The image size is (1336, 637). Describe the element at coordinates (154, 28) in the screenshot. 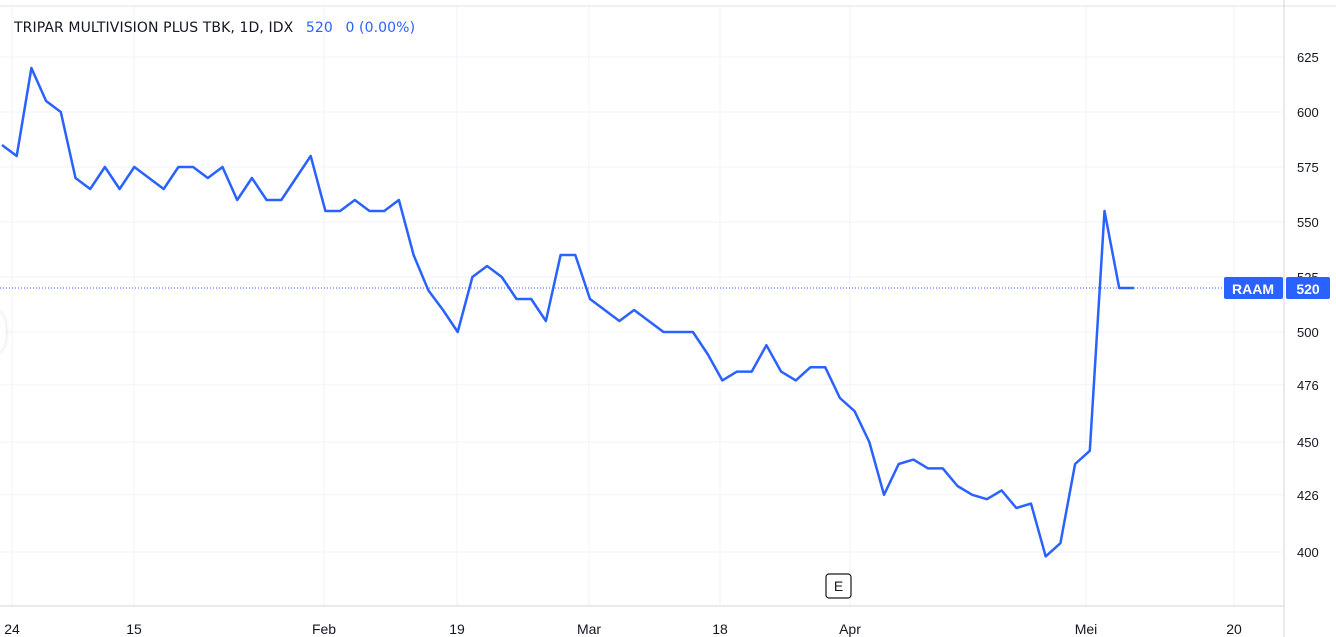

I see `symbol-title: TRIPAR MULTIVISION PLUS TBK, 1D, IDX` at that location.